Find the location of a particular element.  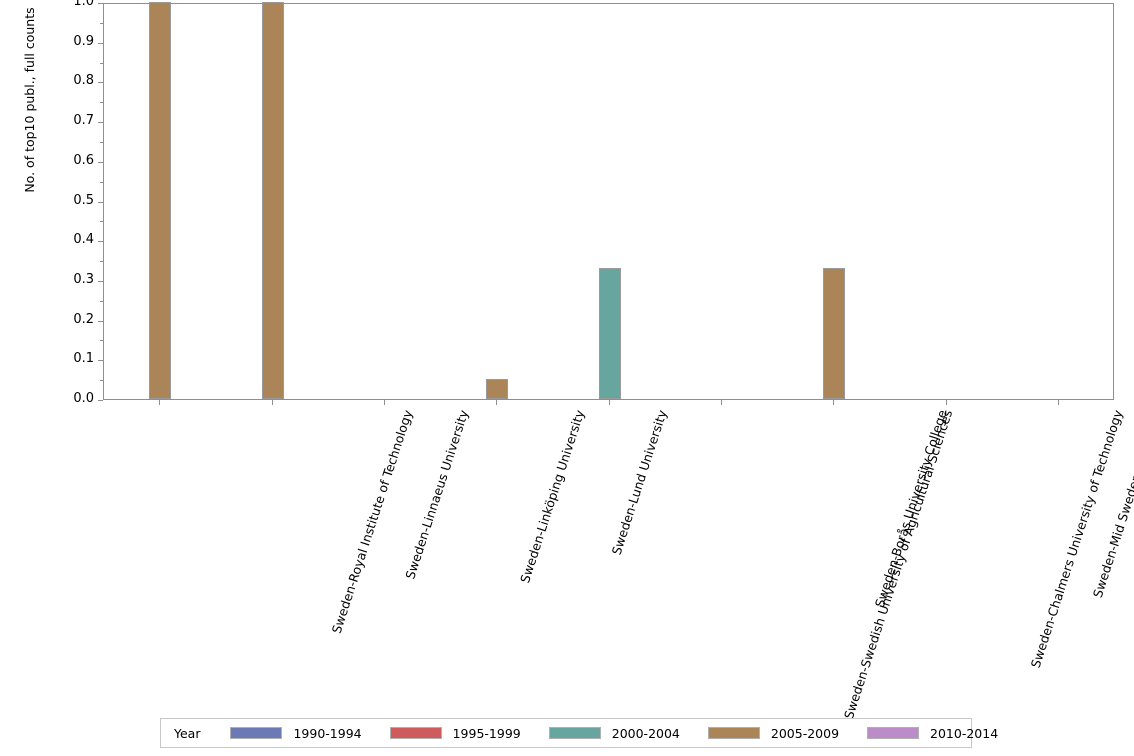

x-tick-label: Sweden-Linköping University is located at coordinates (552, 496).